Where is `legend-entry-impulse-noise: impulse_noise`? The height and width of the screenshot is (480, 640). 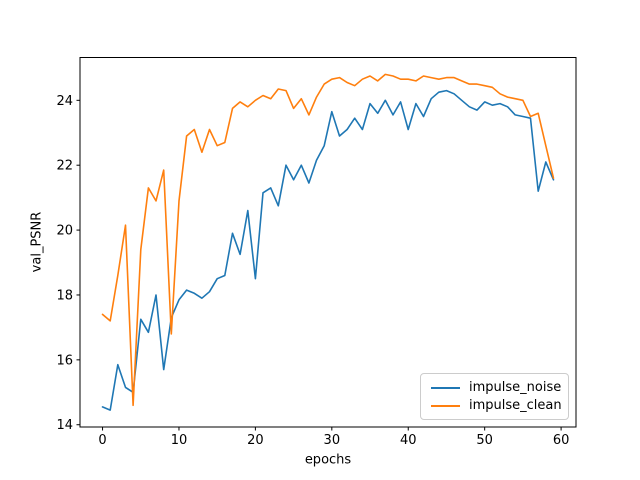 legend-entry-impulse-noise: impulse_noise is located at coordinates (499, 387).